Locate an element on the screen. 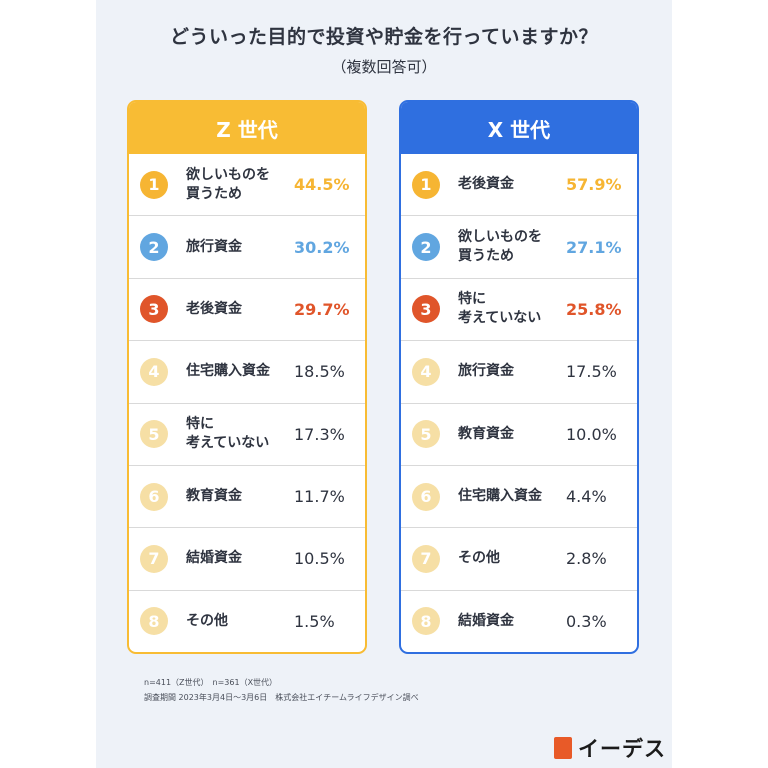 Image resolution: width=768 pixels, height=768 pixels. percentage-value: 2.8% is located at coordinates (586, 559).